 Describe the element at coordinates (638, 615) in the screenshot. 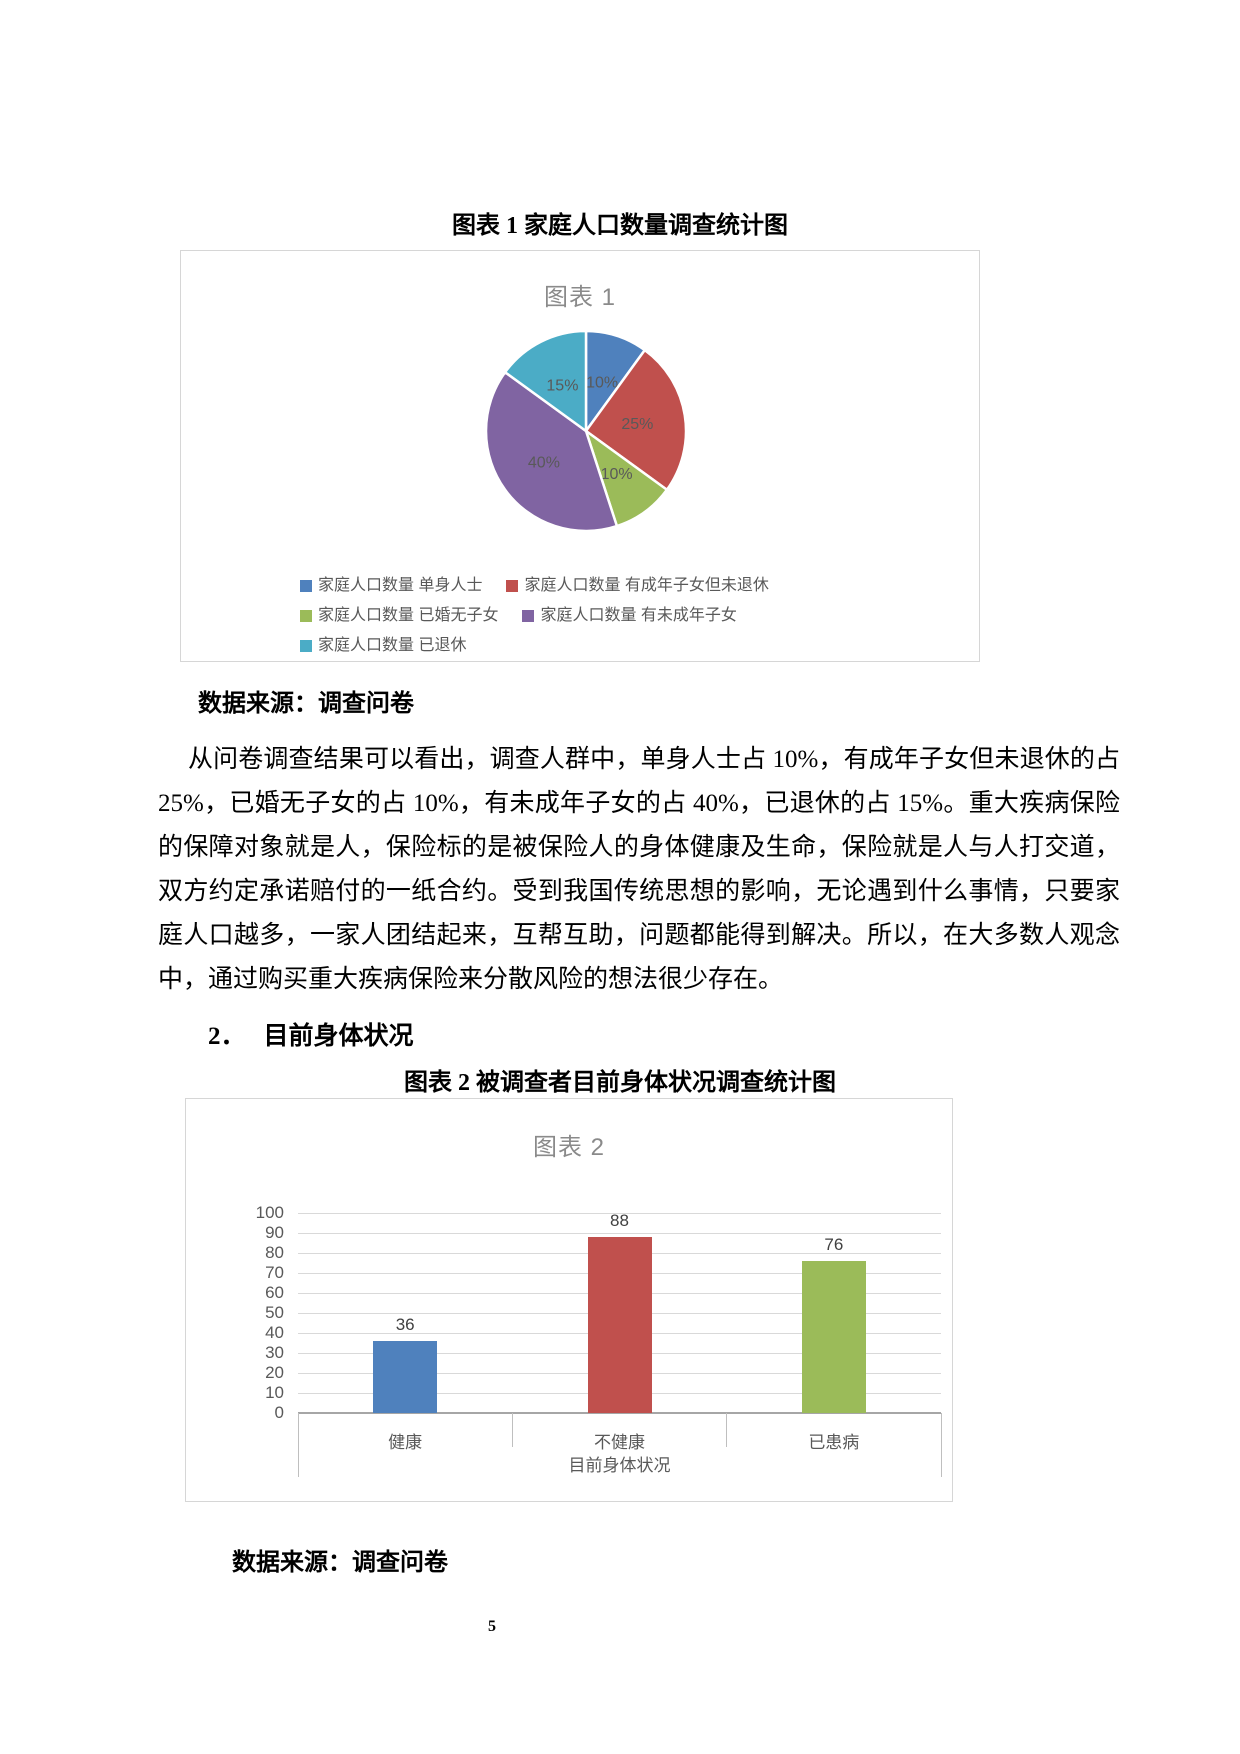

I see `legend-label: 家庭人口数量 有未成年子女` at that location.